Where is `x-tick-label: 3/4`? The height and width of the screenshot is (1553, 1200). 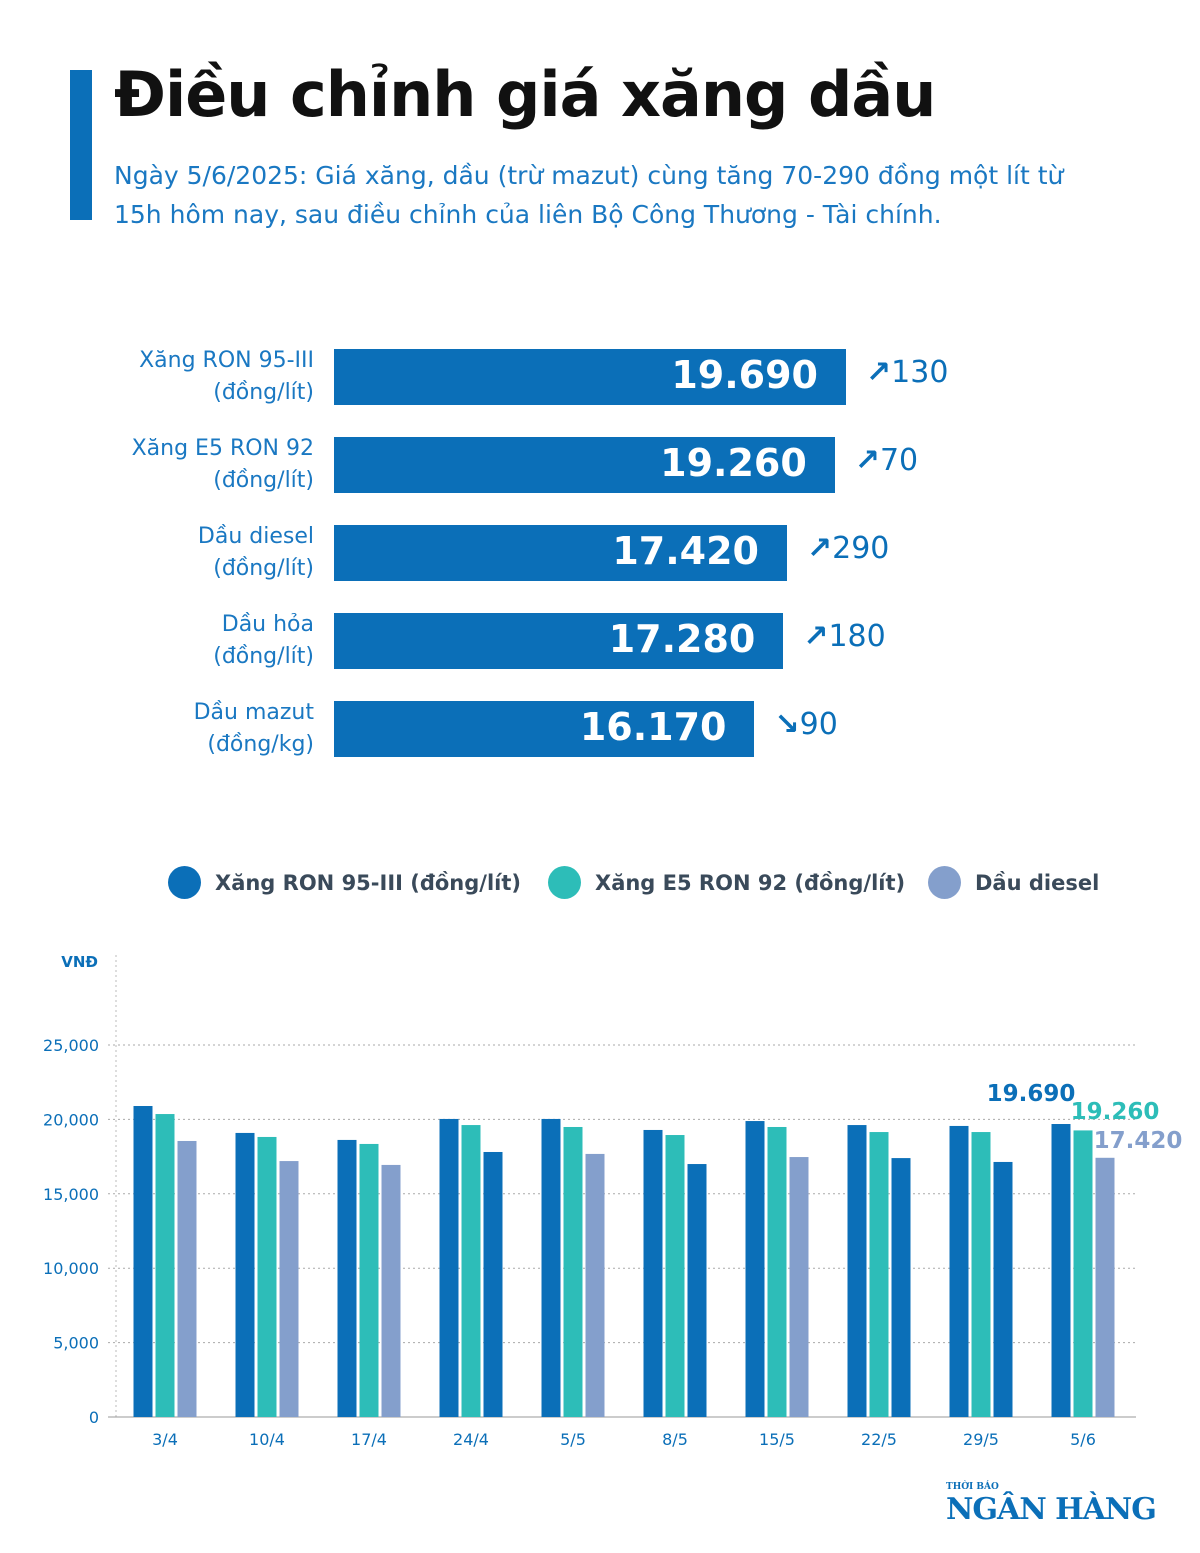 x-tick-label: 3/4 is located at coordinates (165, 1439).